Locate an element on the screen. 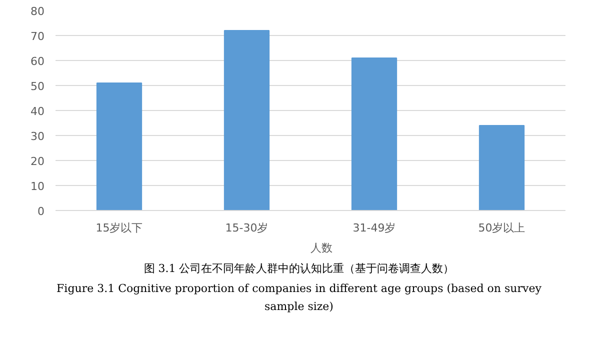 The height and width of the screenshot is (345, 598). y-tick-label: 80 is located at coordinates (37, 11).